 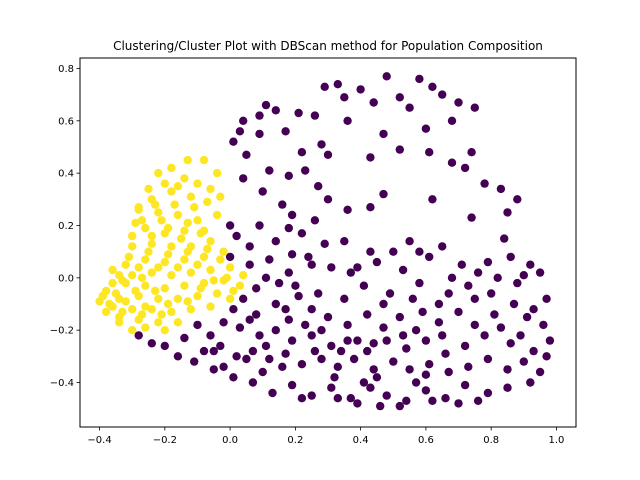 What do you see at coordinates (491, 440) in the screenshot?
I see `x-tick-label: 0.8` at bounding box center [491, 440].